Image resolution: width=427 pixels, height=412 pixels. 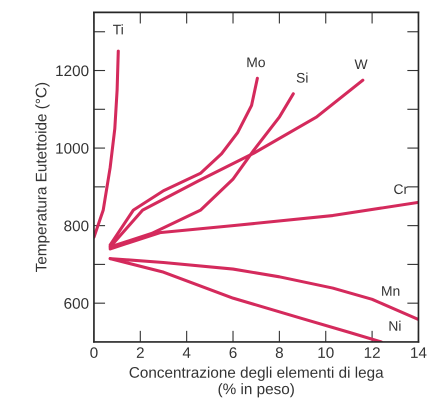 I want to click on x-tick-label: 4, so click(x=186, y=352).